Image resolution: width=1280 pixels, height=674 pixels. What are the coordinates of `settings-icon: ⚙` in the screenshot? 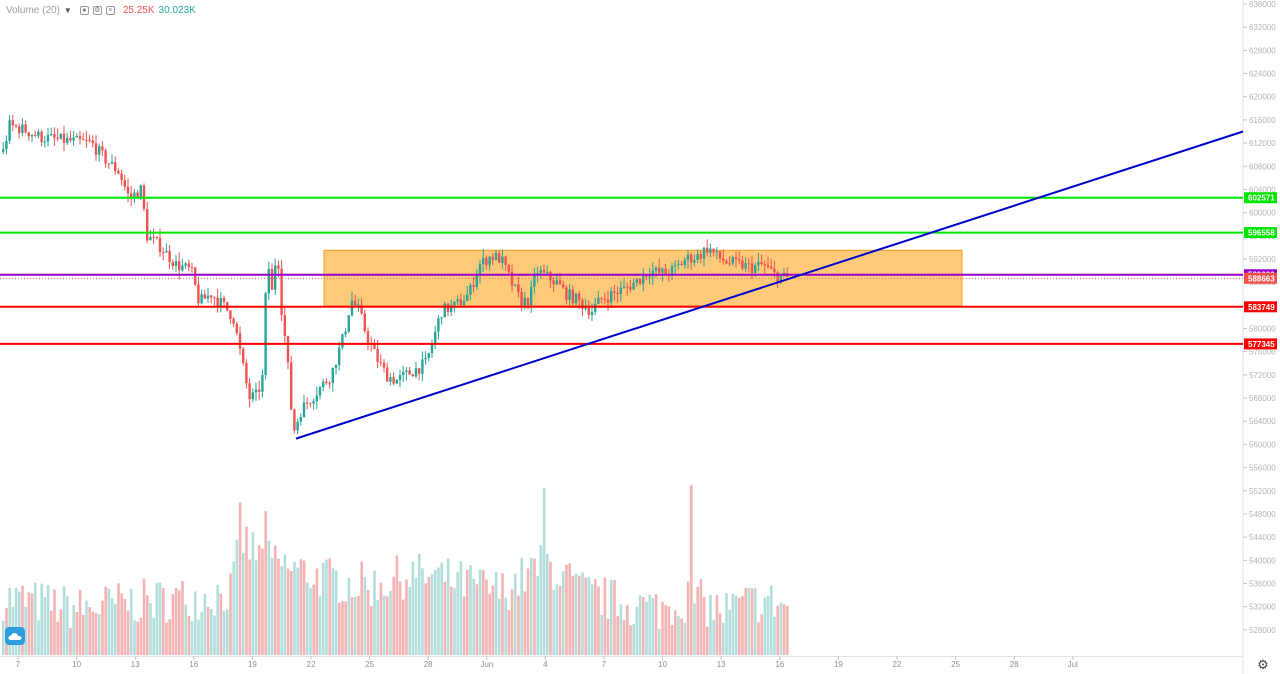 It's located at (97, 10).